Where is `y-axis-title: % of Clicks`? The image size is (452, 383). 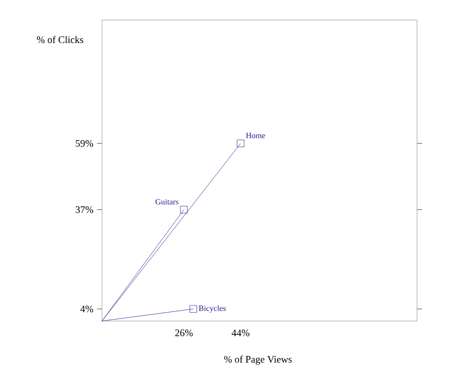 y-axis-title: % of Clicks is located at coordinates (60, 40).